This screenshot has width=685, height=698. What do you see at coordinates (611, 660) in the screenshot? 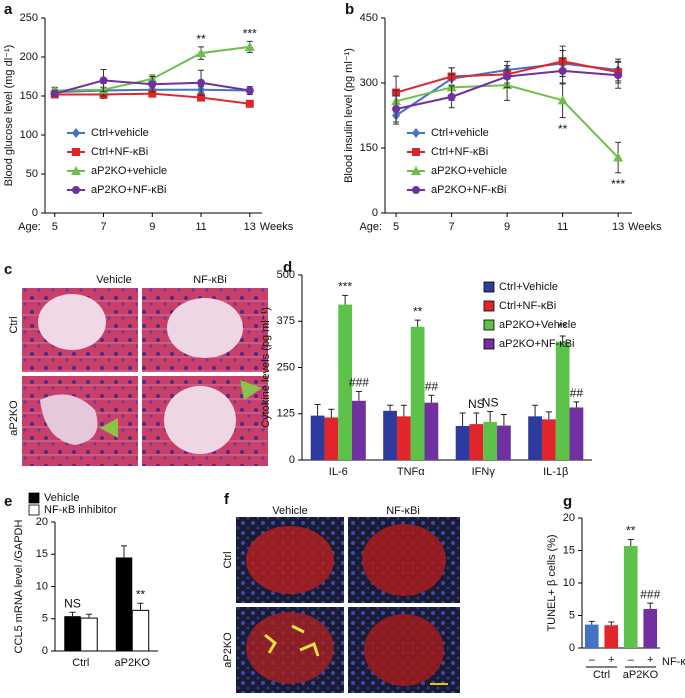
I see `x-tick-label: +` at bounding box center [611, 660].